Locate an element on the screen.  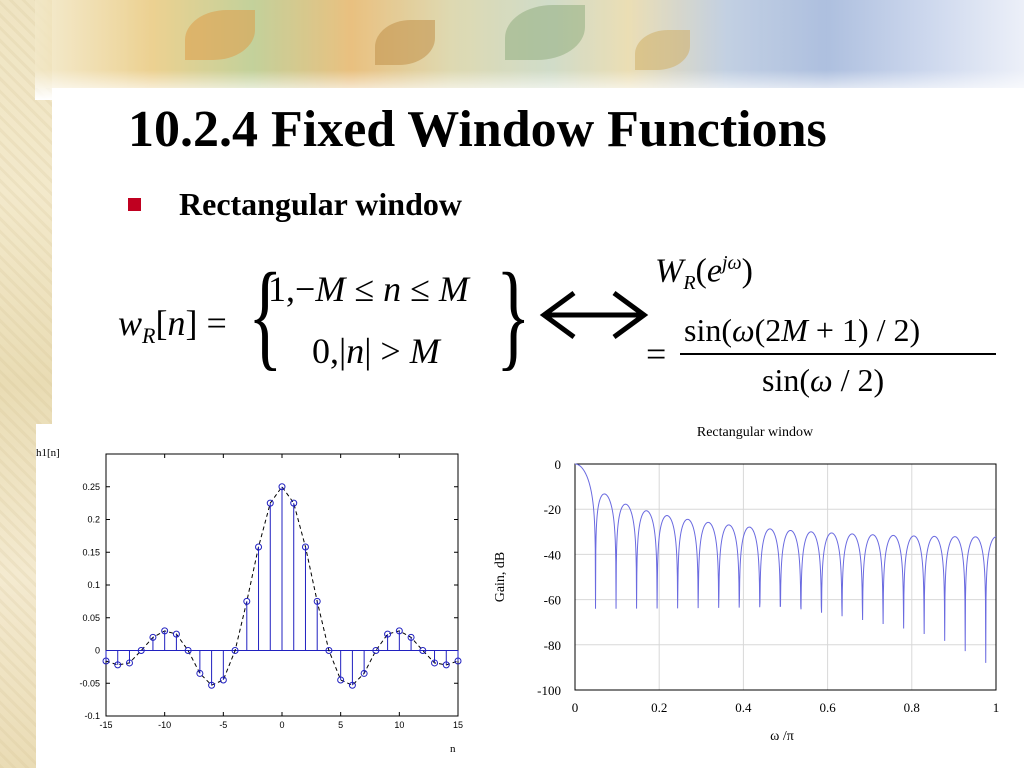
stem-ytick-label: 0.25 is located at coordinates (91, 487).